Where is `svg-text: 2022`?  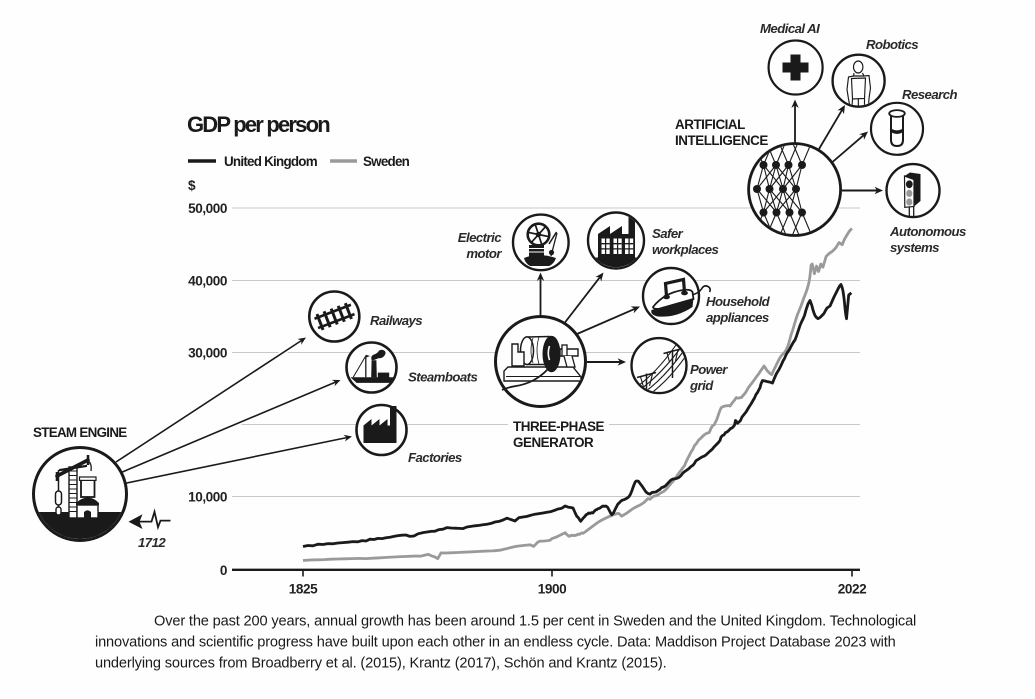 svg-text: 2022 is located at coordinates (852, 589).